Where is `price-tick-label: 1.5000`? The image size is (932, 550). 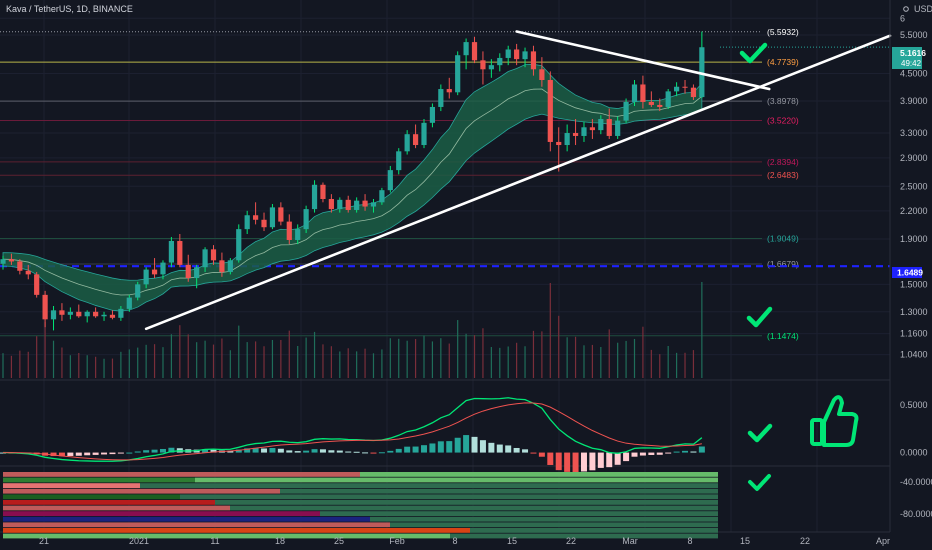 price-tick-label: 1.5000 is located at coordinates (914, 284).